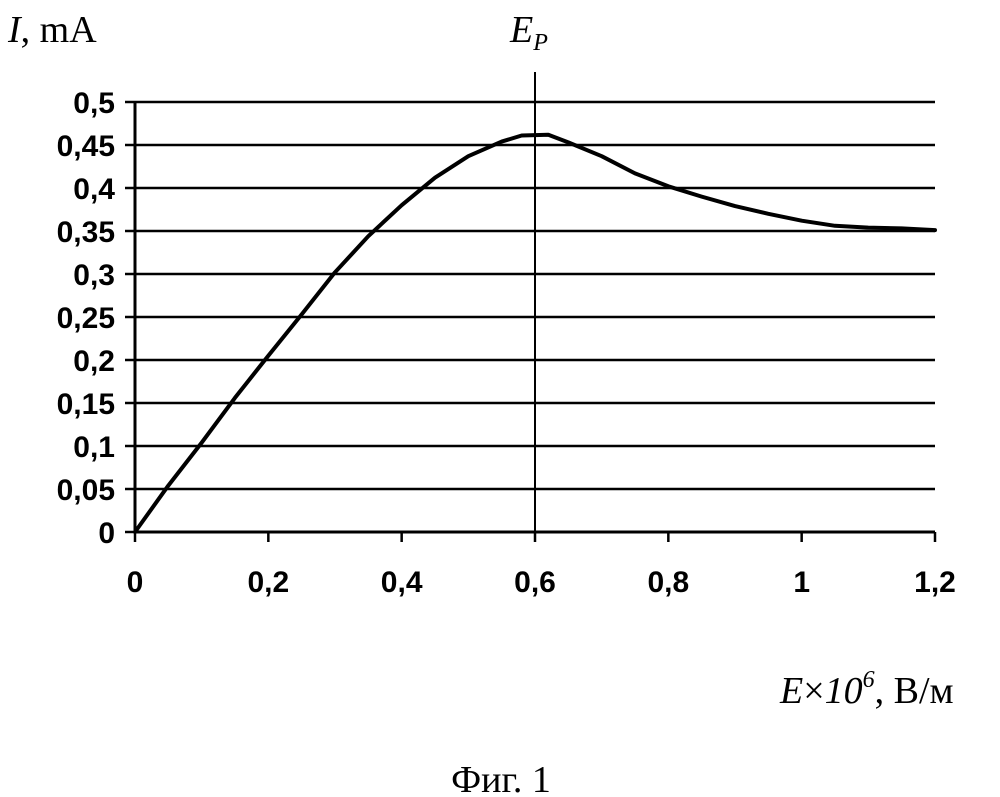 This screenshot has height=797, width=1000. What do you see at coordinates (801, 582) in the screenshot?
I see `x-tick-label: 1` at bounding box center [801, 582].